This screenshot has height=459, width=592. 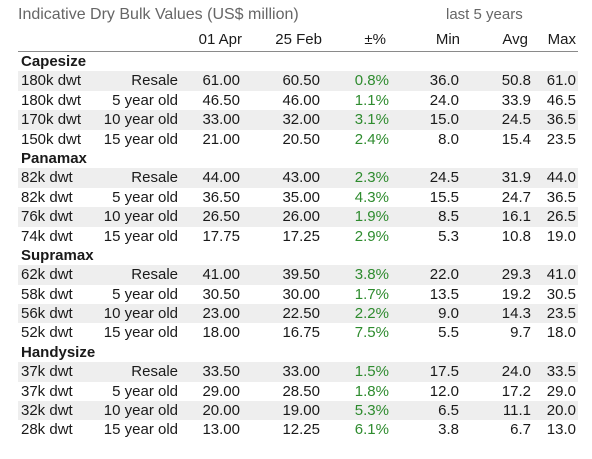 I want to click on cell-avg: 15.4, so click(x=516, y=139).